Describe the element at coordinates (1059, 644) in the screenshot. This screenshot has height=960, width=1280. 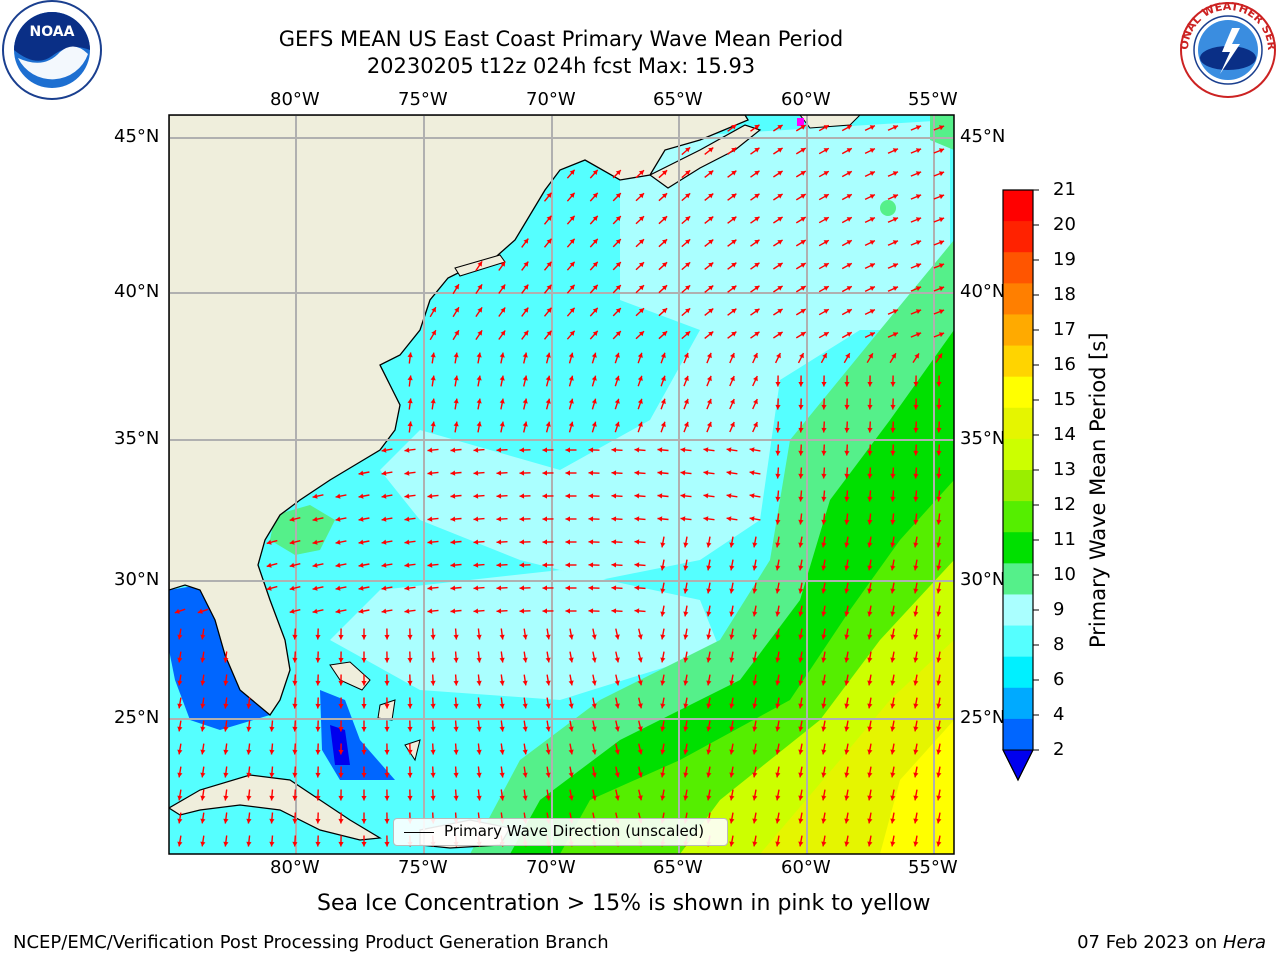
I see `colorbar-tick-label: 8` at that location.